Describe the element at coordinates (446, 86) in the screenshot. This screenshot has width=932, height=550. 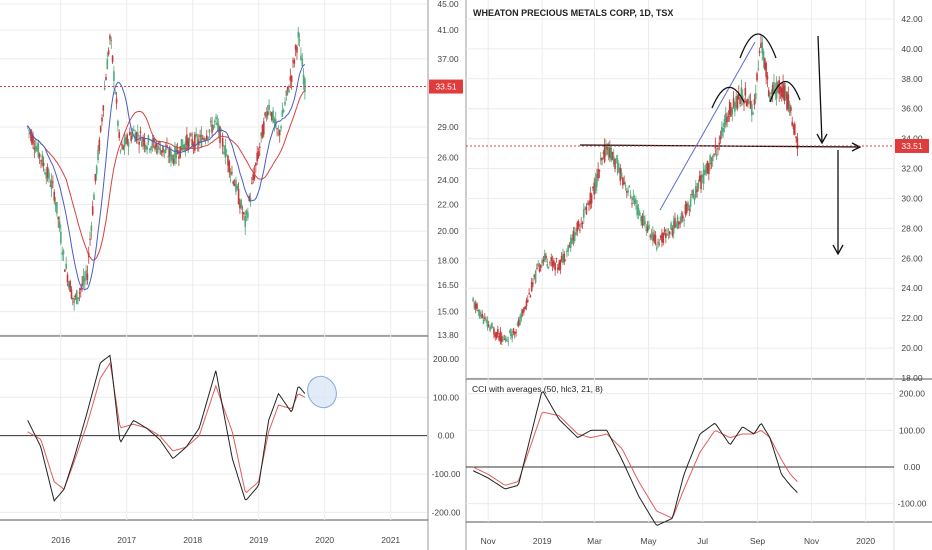
I see `left-last-price-tag` at that location.